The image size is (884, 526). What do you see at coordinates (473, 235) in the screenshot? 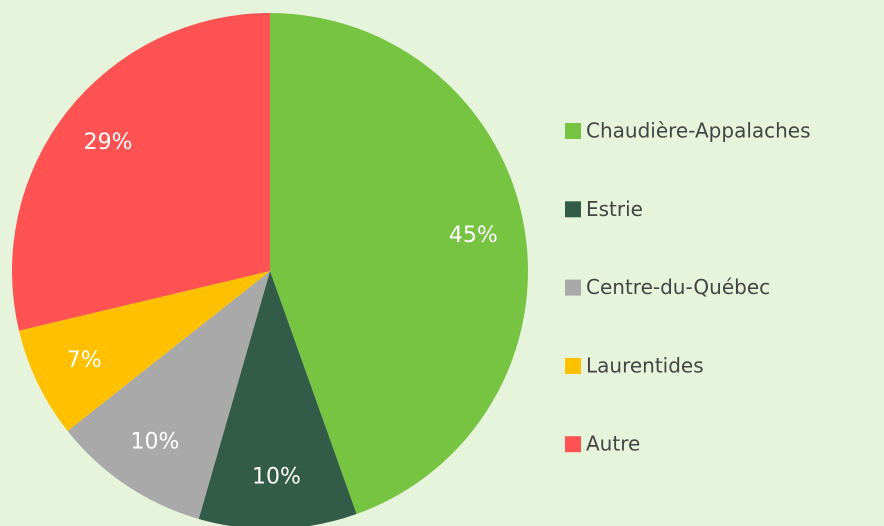
I see `slice-label: 45%` at bounding box center [473, 235].